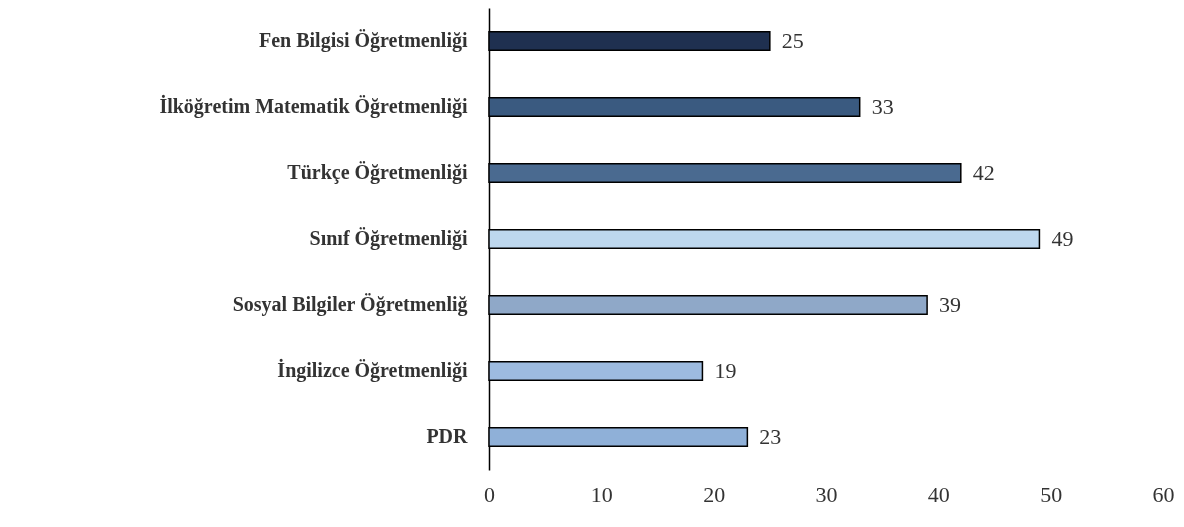  What do you see at coordinates (447, 436) in the screenshot?
I see `y-tick-label: PDR` at bounding box center [447, 436].